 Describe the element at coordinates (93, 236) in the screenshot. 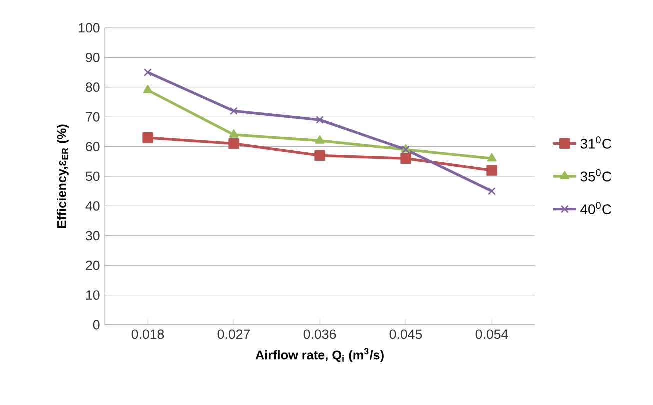

I see `y-tick-label: 30` at that location.